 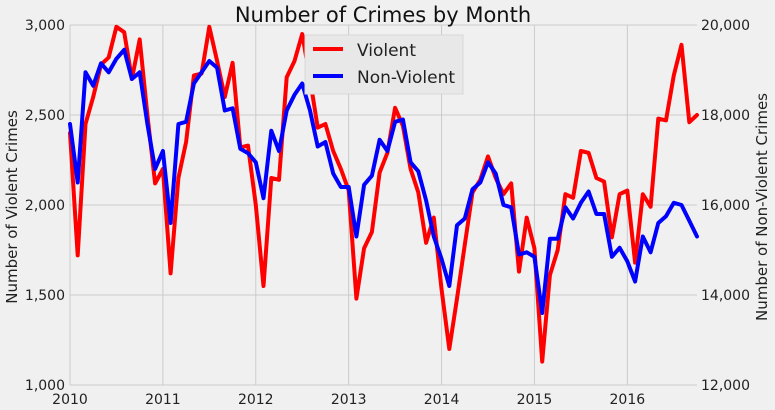 I want to click on x-tick-label: 2016, so click(x=628, y=400).